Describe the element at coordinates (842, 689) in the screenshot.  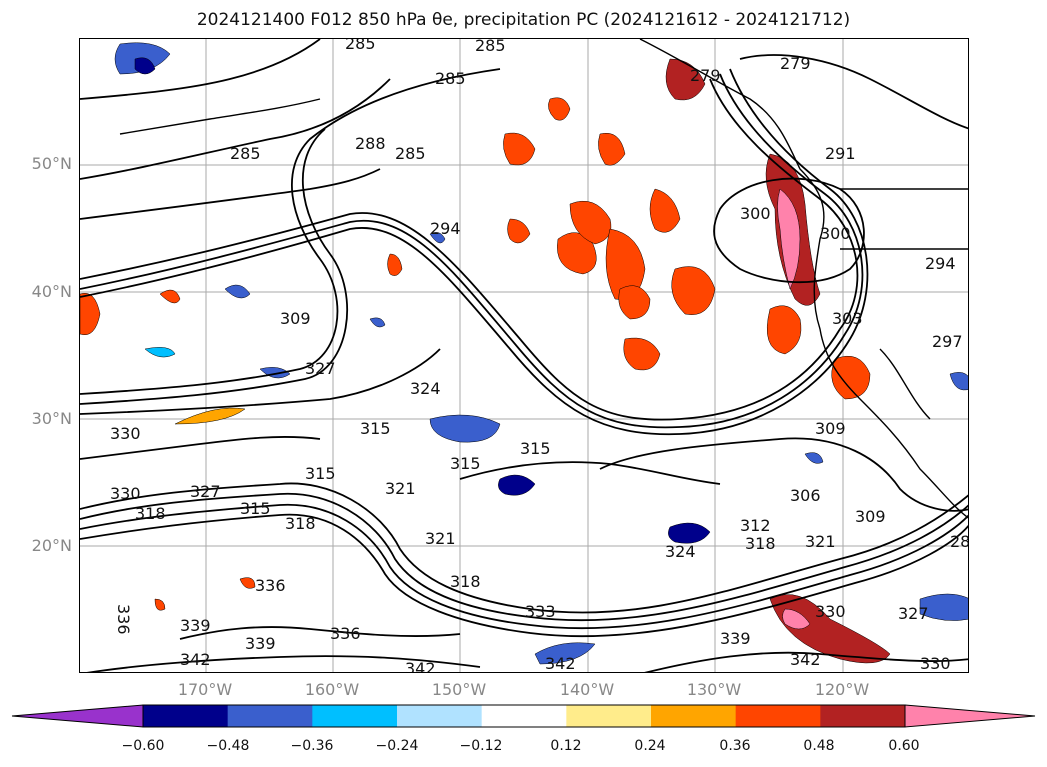
I see `lon-label-120w: 120°W` at that location.